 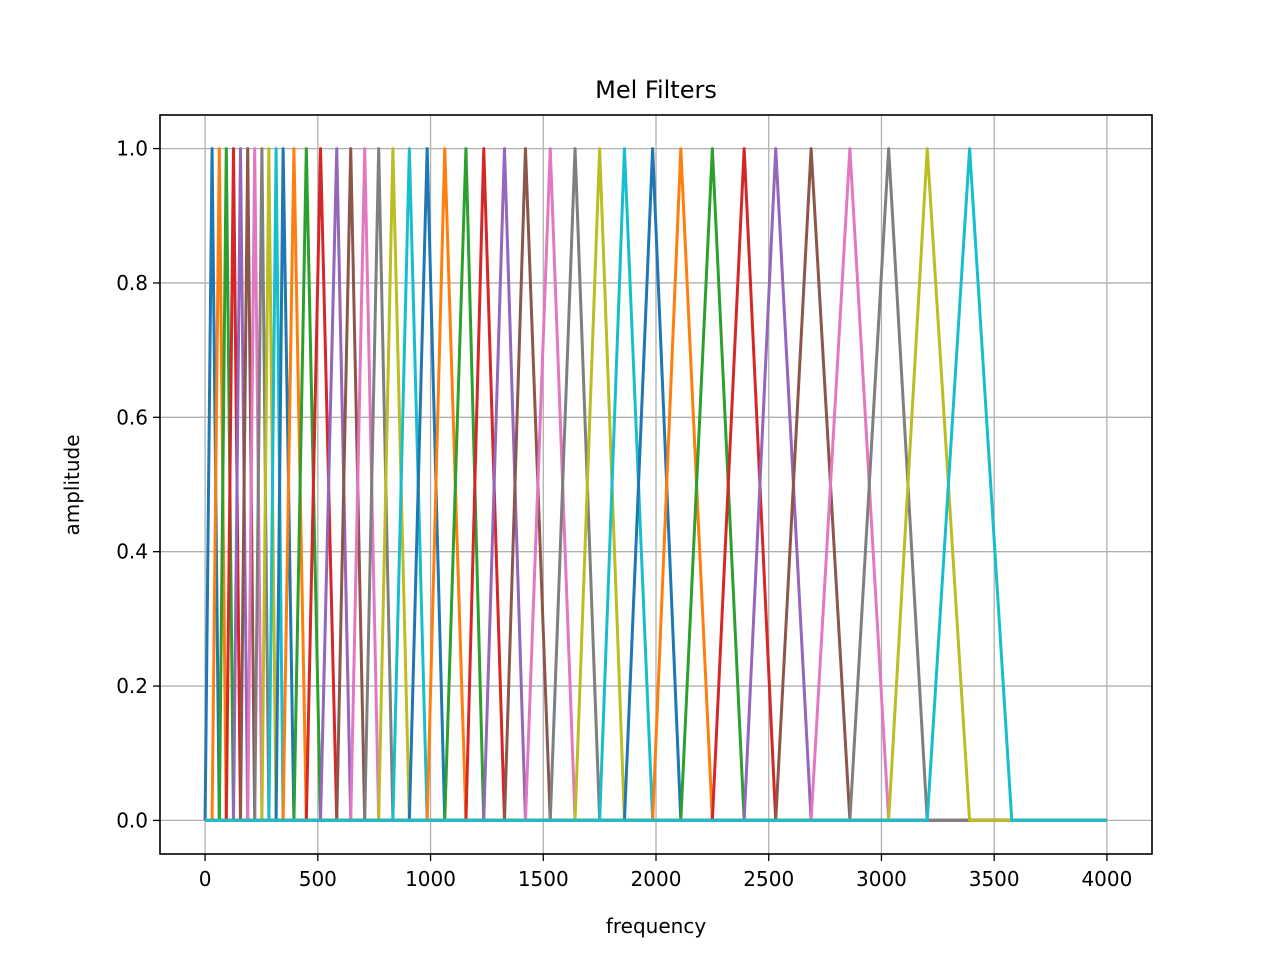 What do you see at coordinates (72, 484) in the screenshot?
I see `y-axis-label: amplitude` at bounding box center [72, 484].